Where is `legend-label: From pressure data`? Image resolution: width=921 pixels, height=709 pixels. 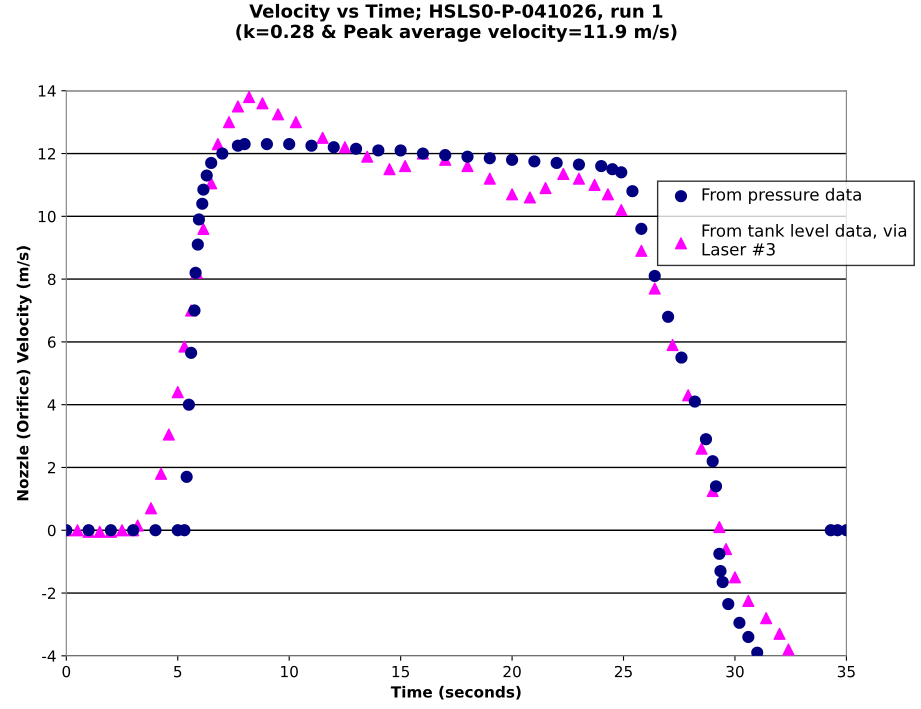
legend-label: From pressure data is located at coordinates (781, 196).